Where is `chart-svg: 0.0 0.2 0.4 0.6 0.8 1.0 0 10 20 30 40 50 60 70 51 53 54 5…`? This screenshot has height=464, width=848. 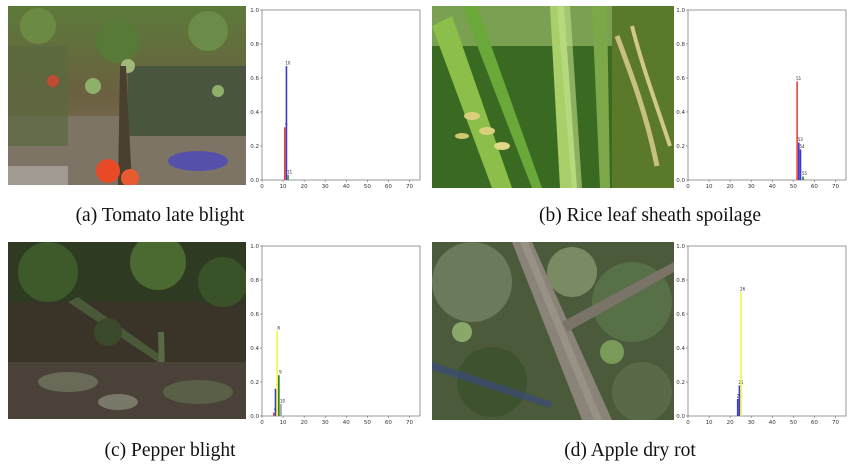 chart-svg: 0.0 0.2 0.4 0.6 0.8 1.0 0 10 20 30 40 50 60 70 51 53 54 5… is located at coordinates (761, 99).